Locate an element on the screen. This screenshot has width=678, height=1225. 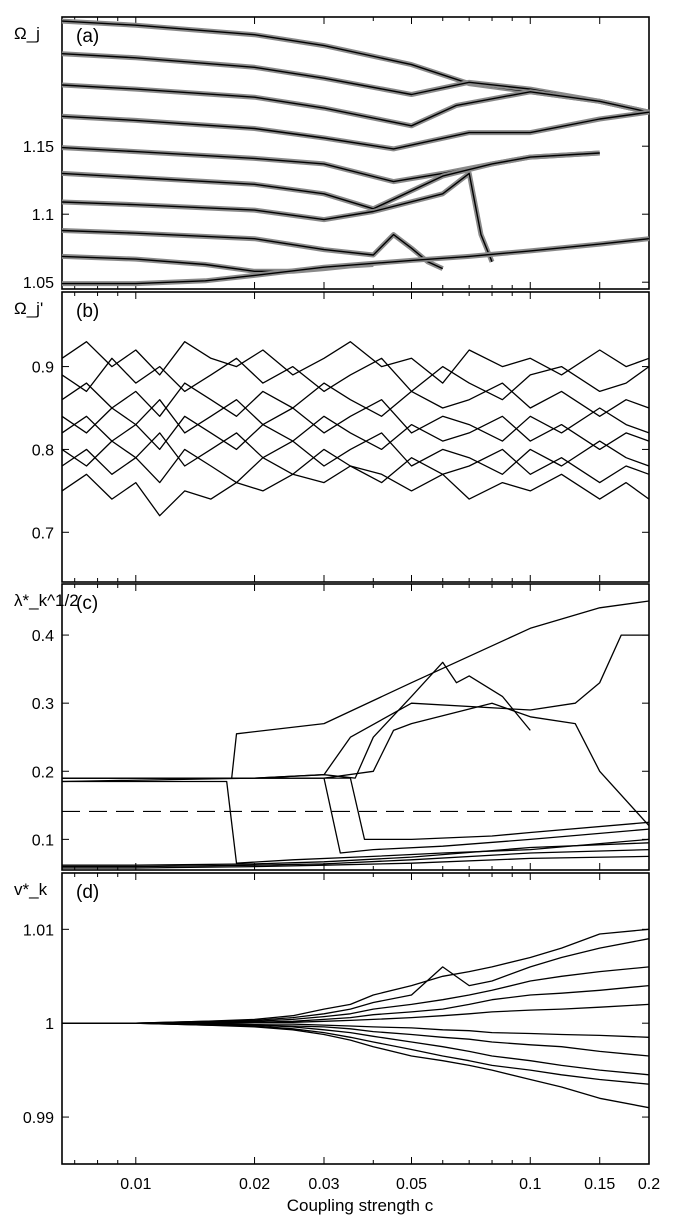
y-tick-label: 0.99 is located at coordinates (38, 1118).